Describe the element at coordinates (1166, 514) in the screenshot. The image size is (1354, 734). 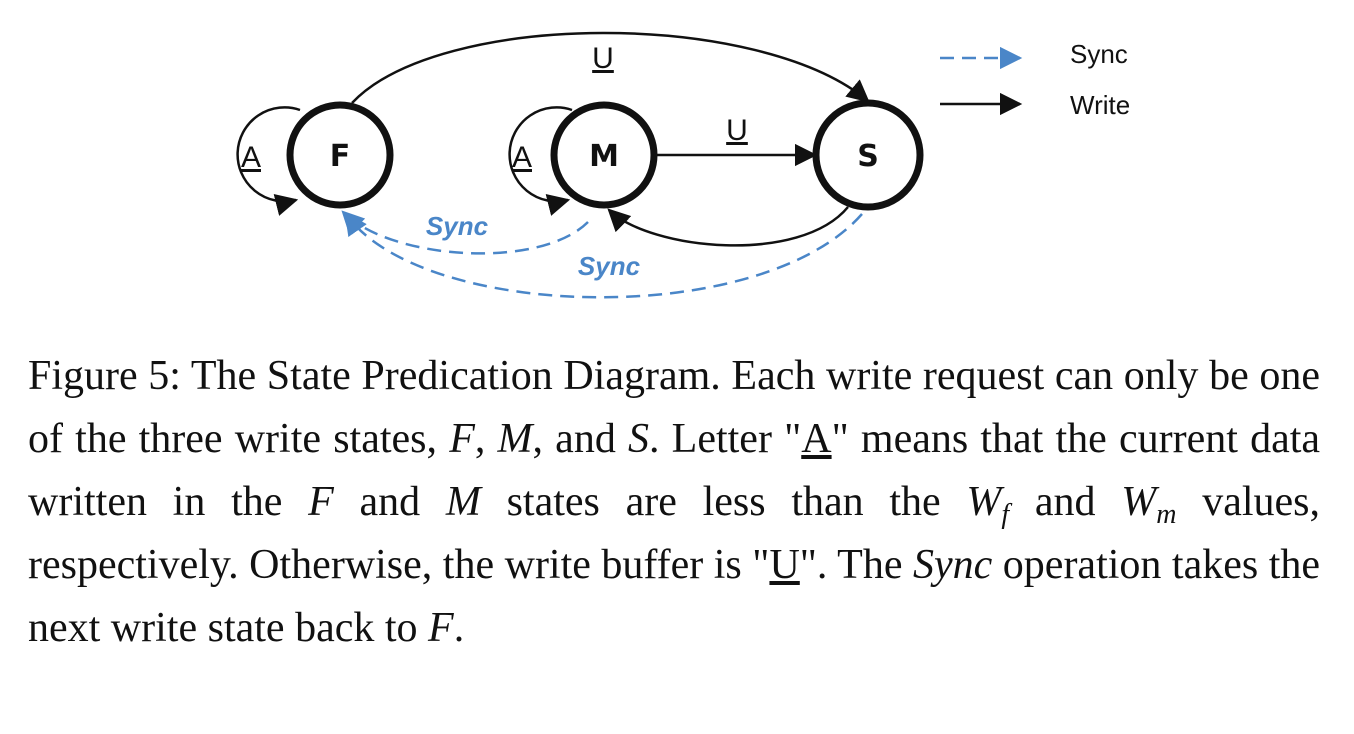
I see `caption-subscript: m` at that location.